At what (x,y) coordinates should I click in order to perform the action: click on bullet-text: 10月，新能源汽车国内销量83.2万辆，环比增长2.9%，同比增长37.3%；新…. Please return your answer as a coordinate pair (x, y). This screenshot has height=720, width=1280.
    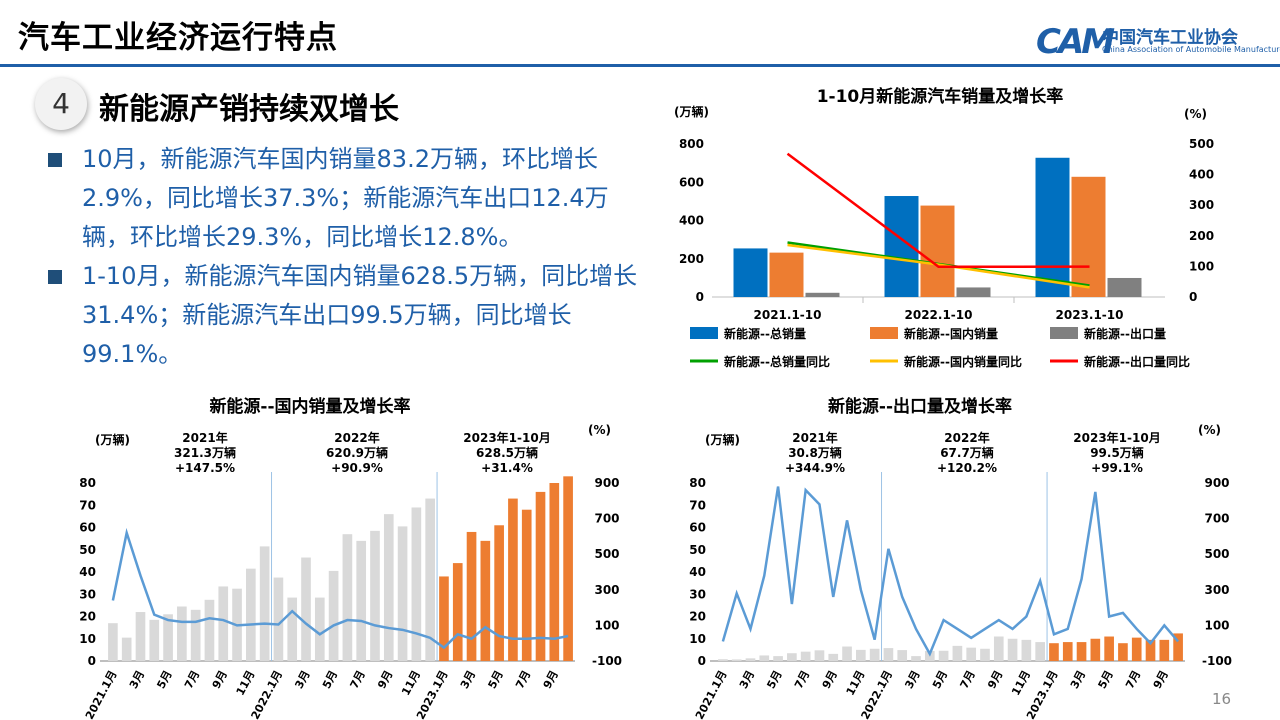
    Looking at the image, I should click on (345, 198).